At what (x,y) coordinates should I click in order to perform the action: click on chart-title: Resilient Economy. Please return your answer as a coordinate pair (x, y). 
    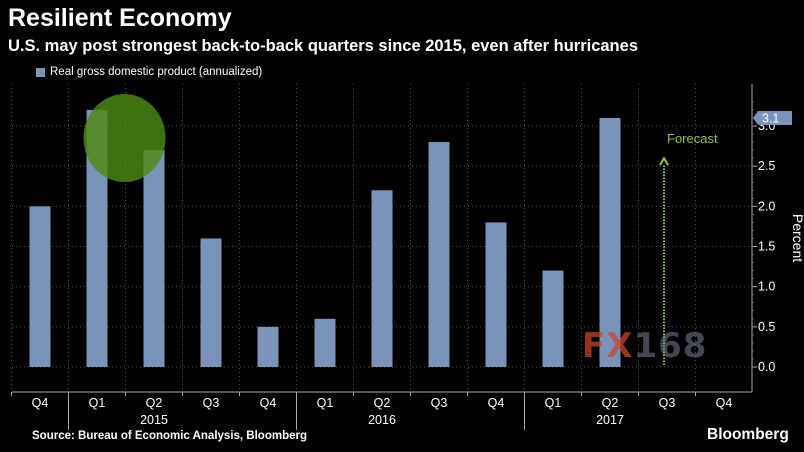
    Looking at the image, I should click on (120, 18).